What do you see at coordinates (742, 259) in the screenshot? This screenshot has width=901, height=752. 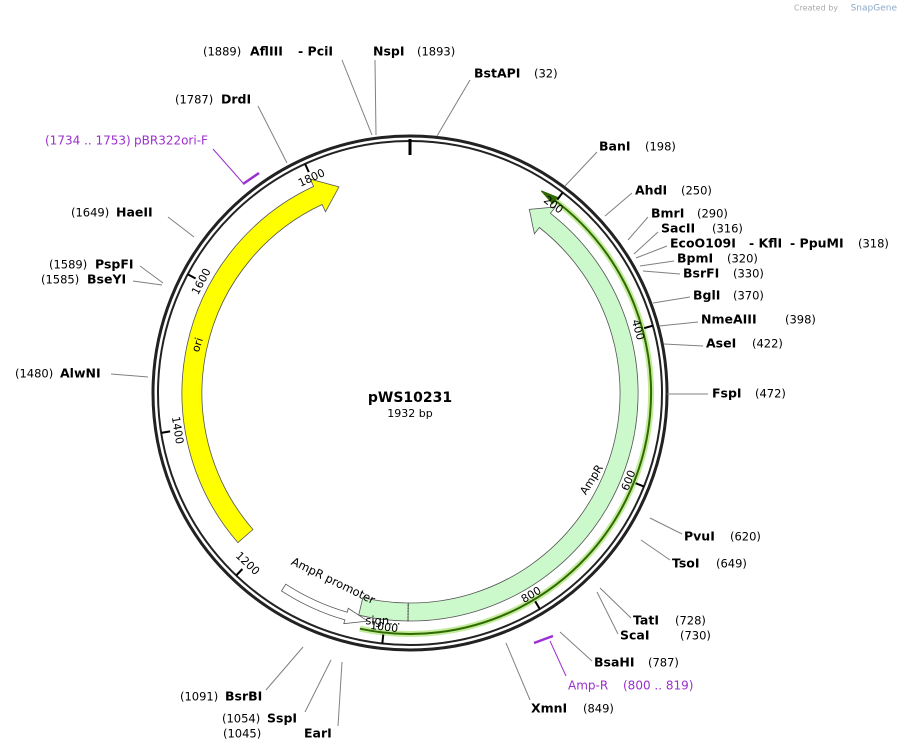 I see `site-position: (320)` at bounding box center [742, 259].